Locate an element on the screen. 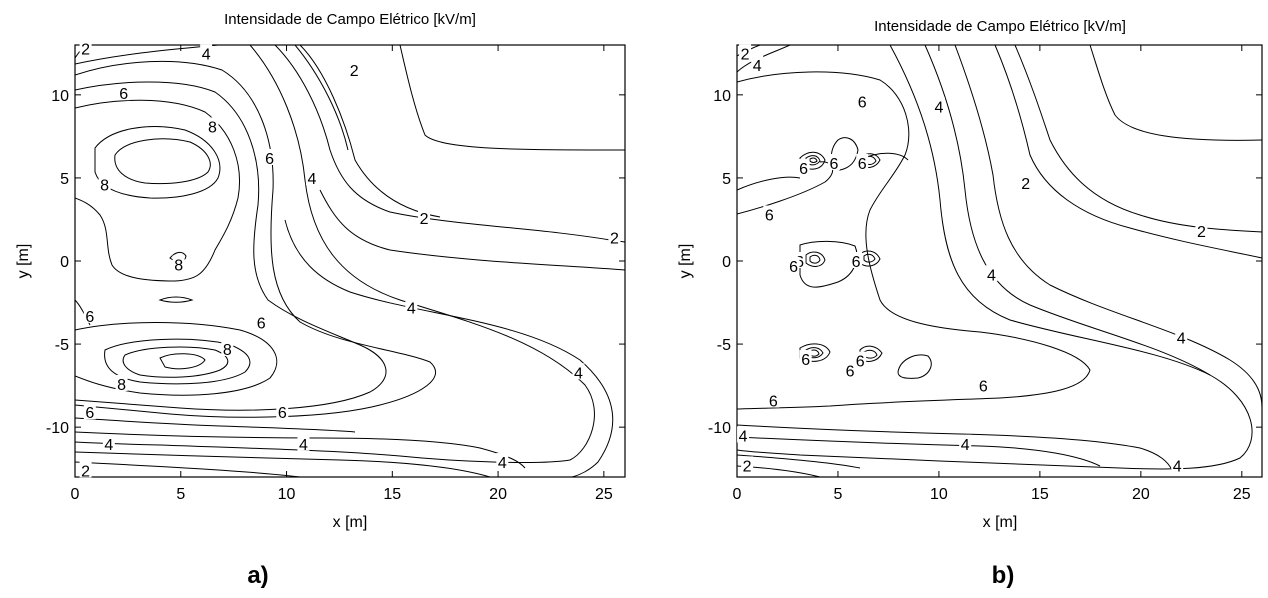  panel-label: a) is located at coordinates (257, 575).